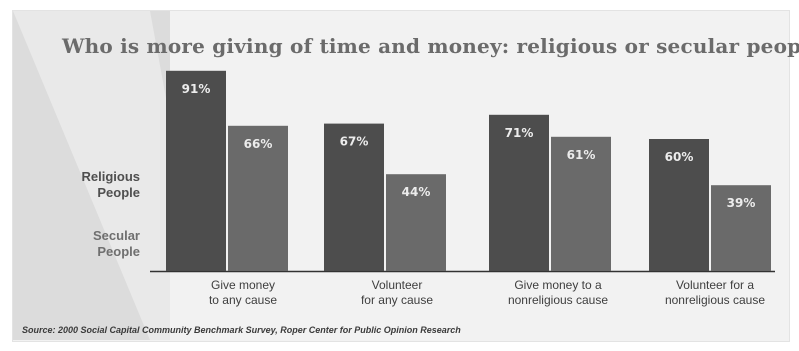 The width and height of the screenshot is (799, 351). Describe the element at coordinates (116, 243) in the screenshot. I see `legend-secular-people: Secular People` at that location.